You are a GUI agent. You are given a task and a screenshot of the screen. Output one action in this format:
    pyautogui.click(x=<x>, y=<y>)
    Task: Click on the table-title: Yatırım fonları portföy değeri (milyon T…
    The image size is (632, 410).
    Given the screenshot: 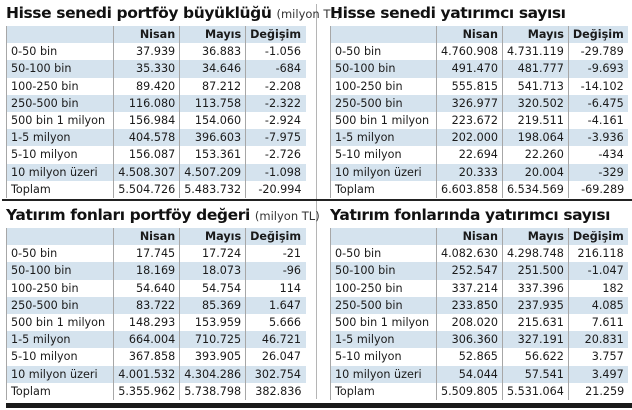 What is the action you would take?
    pyautogui.click(x=163, y=215)
    